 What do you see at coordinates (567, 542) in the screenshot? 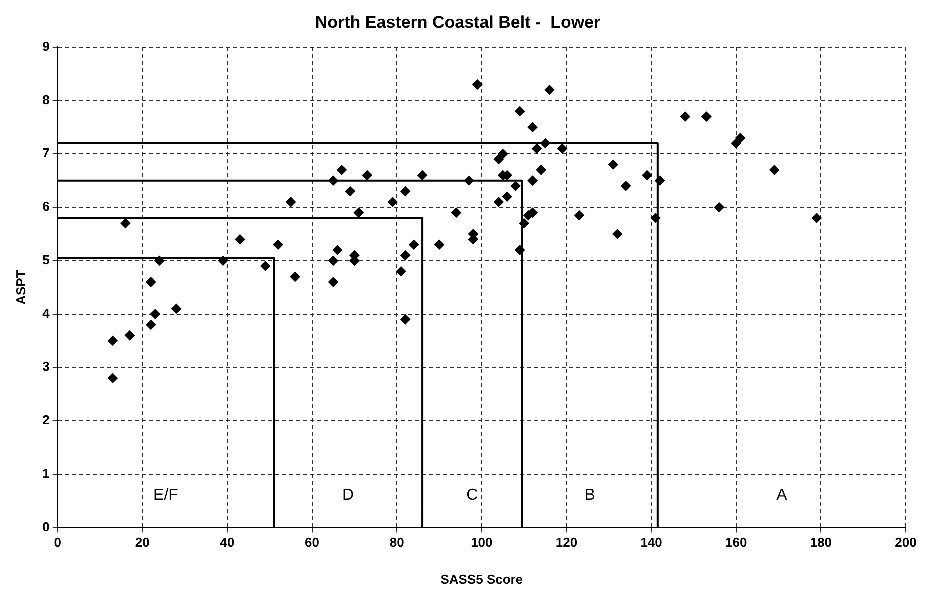
I see `x-tick-label: 120` at bounding box center [567, 542].